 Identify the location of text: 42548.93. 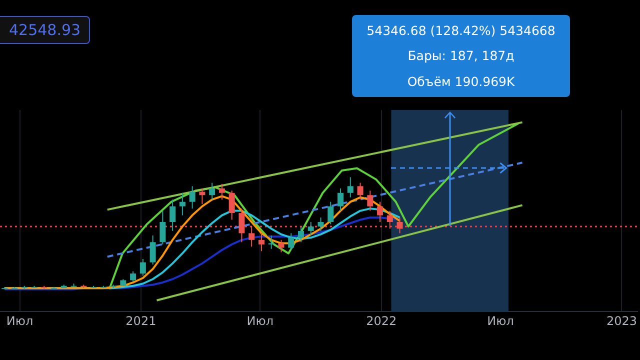
(45, 30).